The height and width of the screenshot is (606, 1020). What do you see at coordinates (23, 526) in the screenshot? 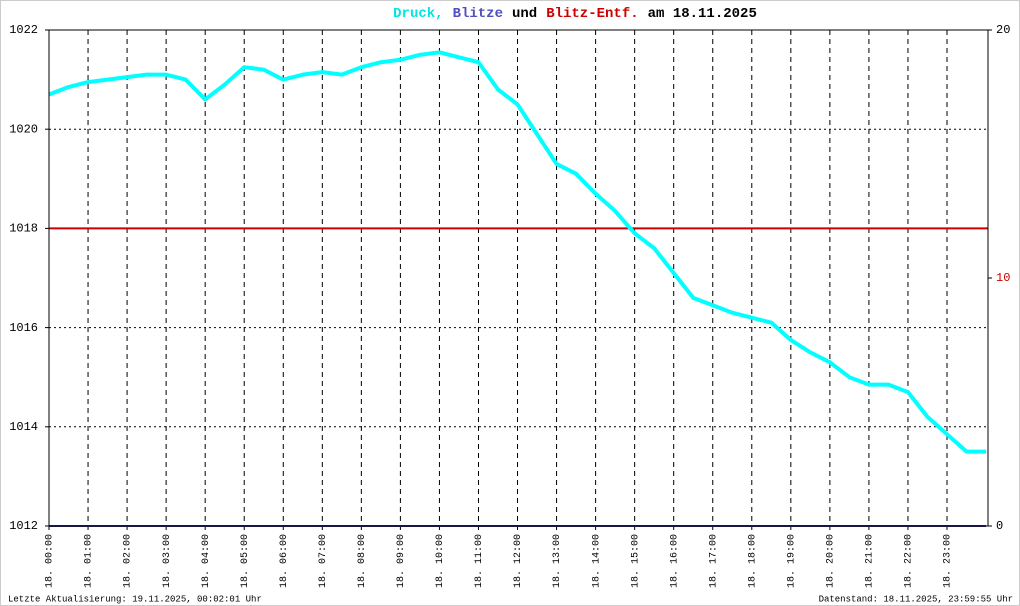
I see `y-tick-label: 1012` at bounding box center [23, 526].